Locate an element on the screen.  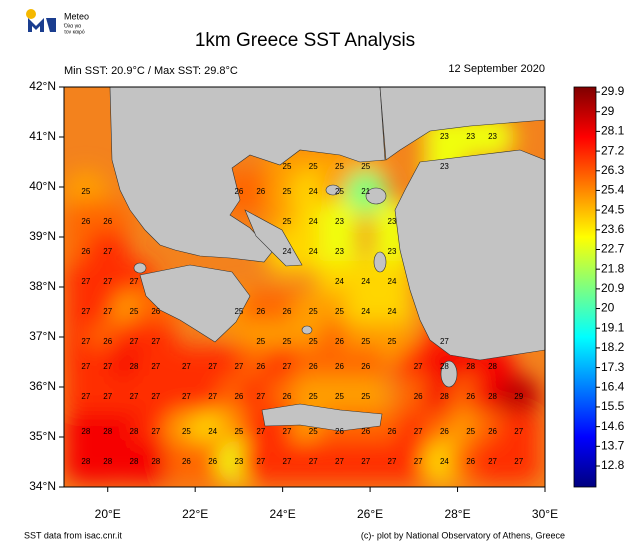
naxos is located at coordinates (307, 330).